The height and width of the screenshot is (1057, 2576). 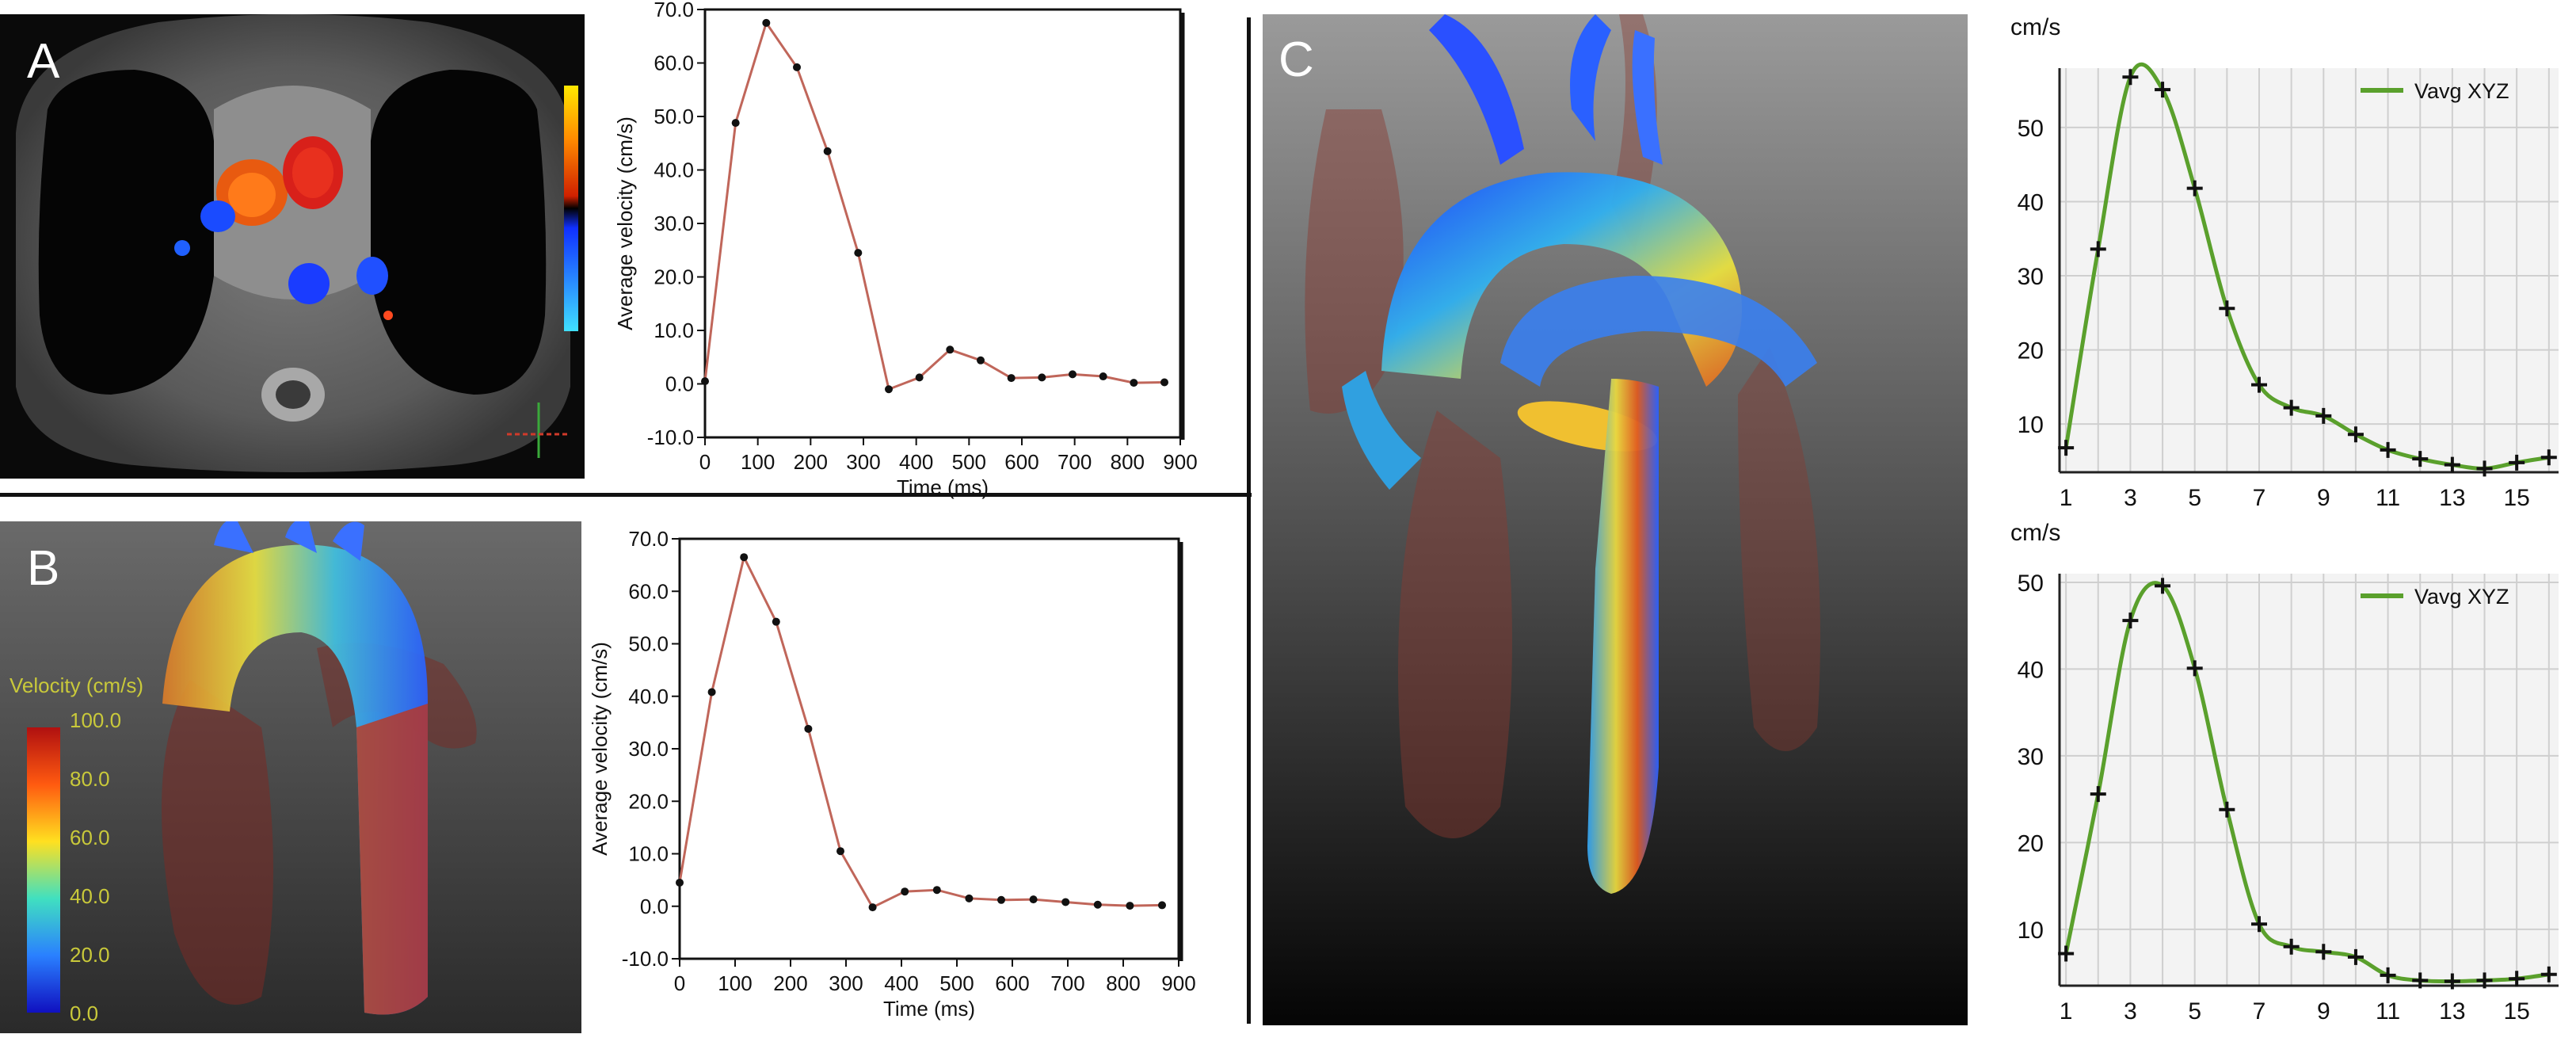 What do you see at coordinates (1067, 983) in the screenshot?
I see `x-tick-label: 700` at bounding box center [1067, 983].